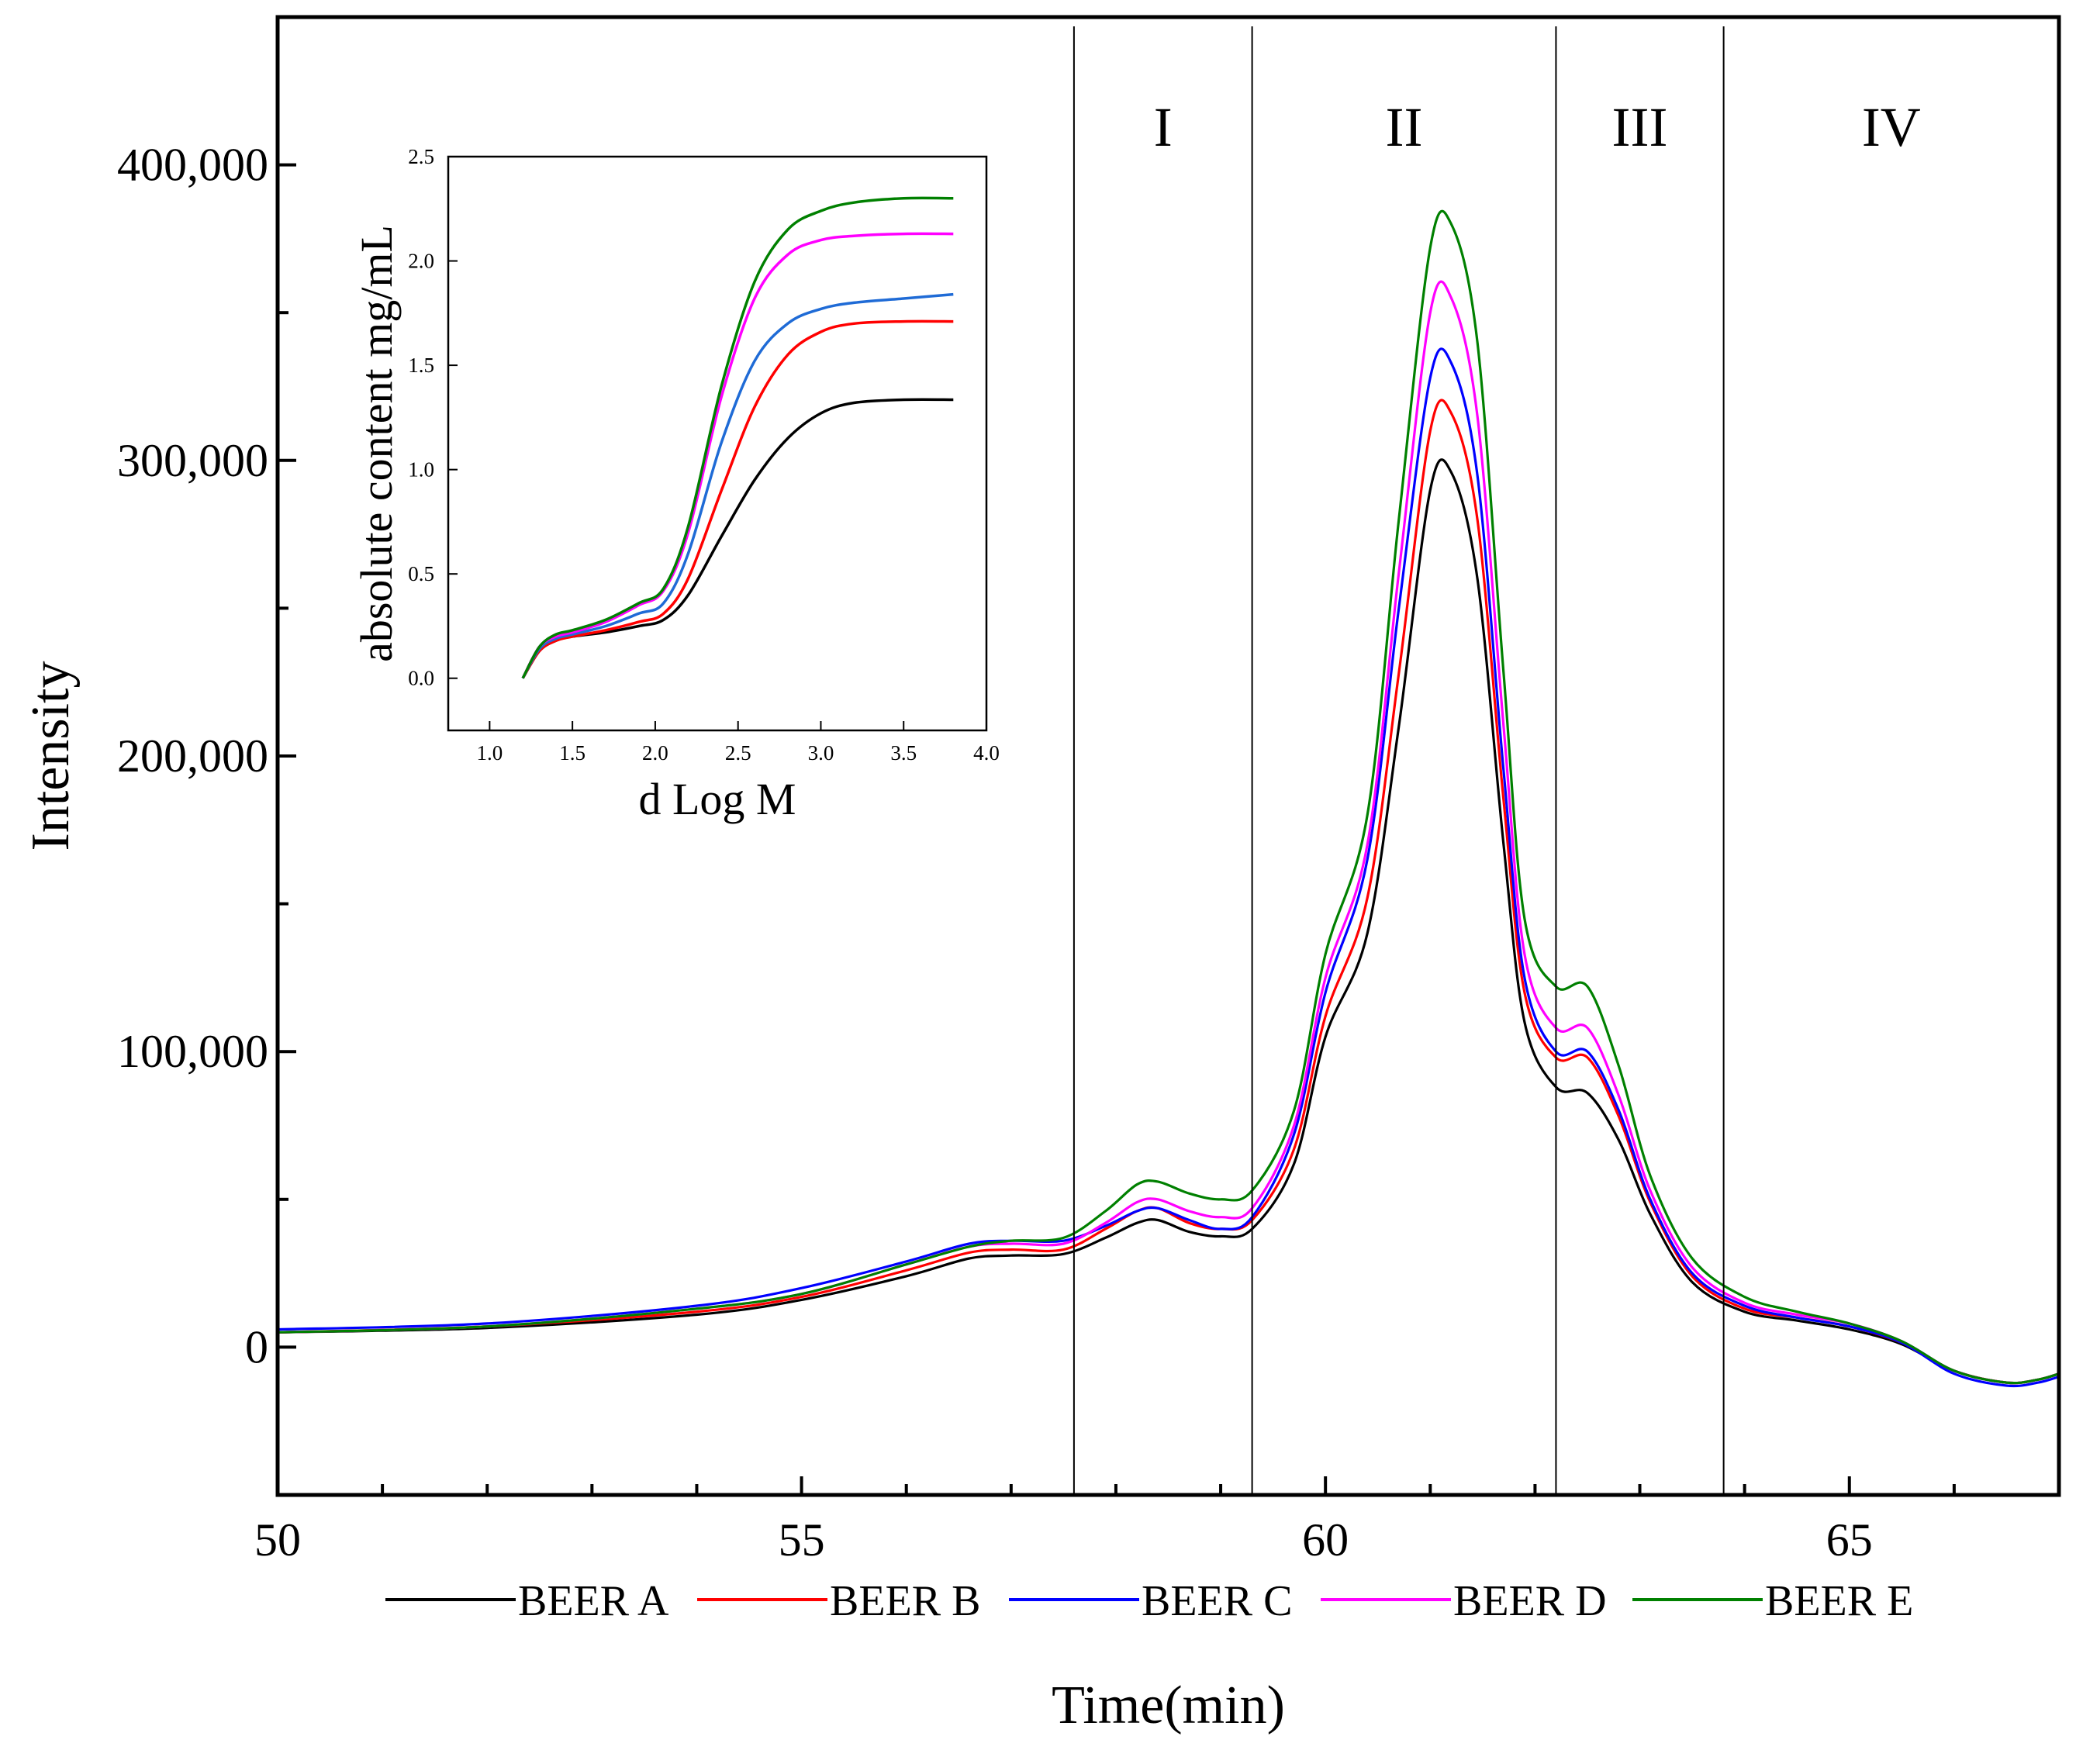 This screenshot has height=1764, width=2076. What do you see at coordinates (802, 1540) in the screenshot?
I see `main-x-tick-label: 55` at bounding box center [802, 1540].